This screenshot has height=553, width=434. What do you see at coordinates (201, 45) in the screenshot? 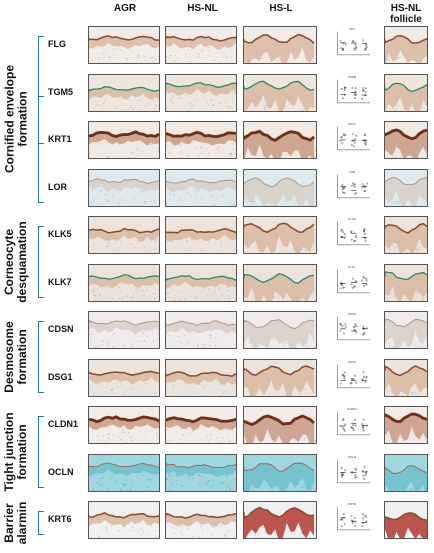
I see `tissue-image-flg-hs-nl` at bounding box center [201, 45].